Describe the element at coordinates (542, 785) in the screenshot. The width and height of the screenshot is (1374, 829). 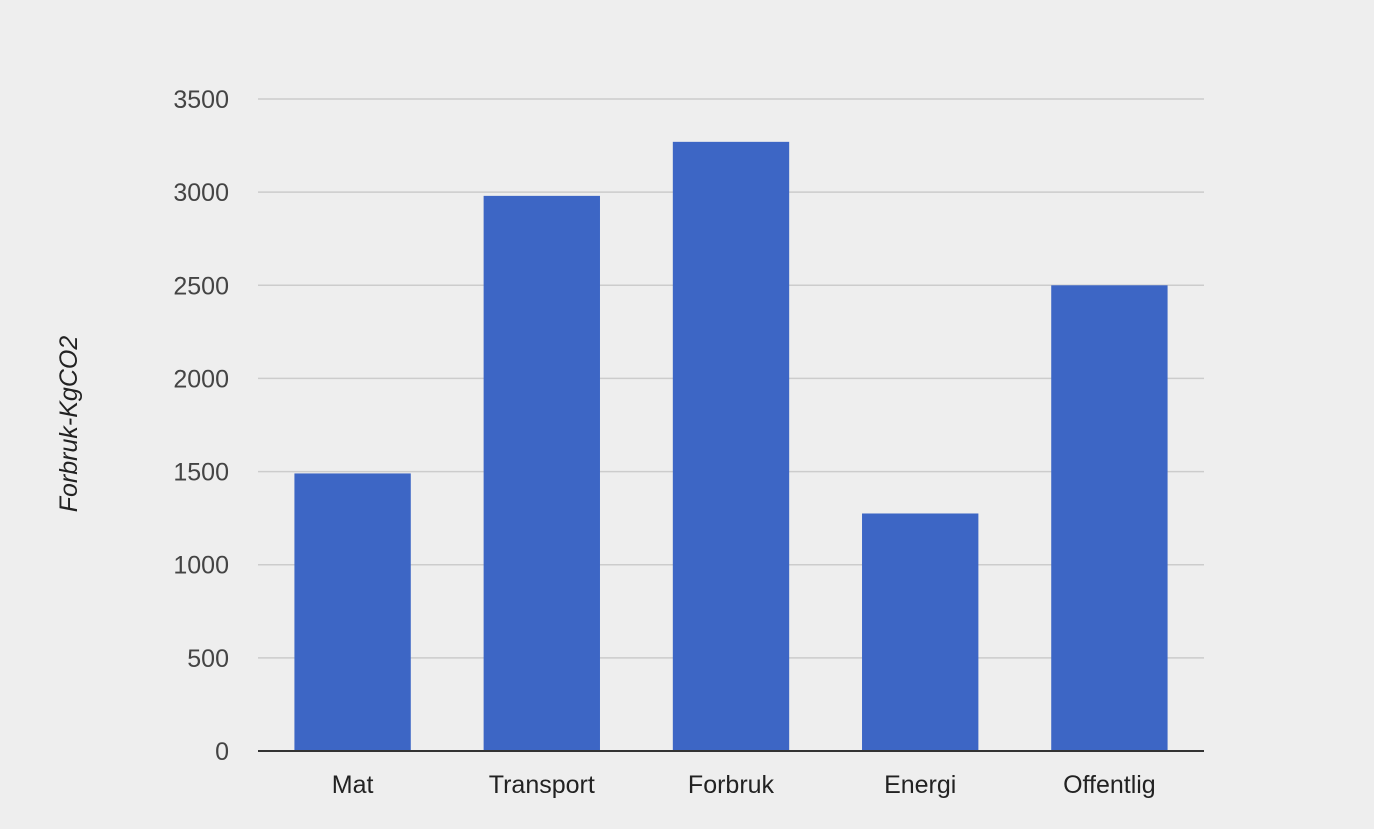
I see `x-tick-label: Transport` at that location.